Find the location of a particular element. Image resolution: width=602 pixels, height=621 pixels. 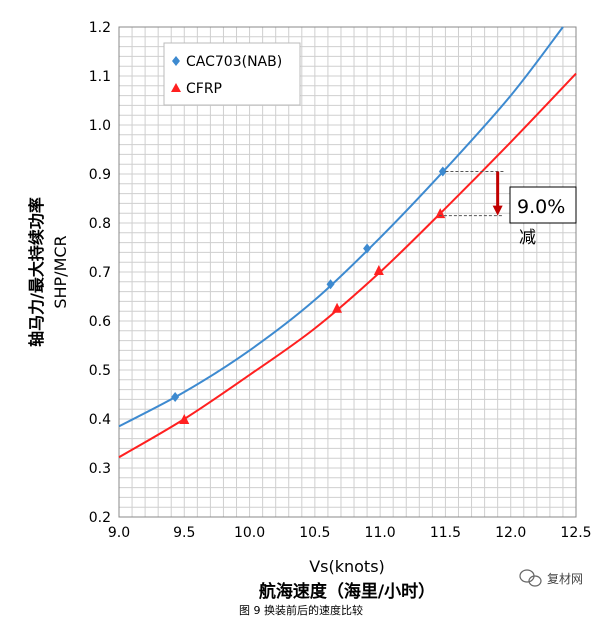

y-tick-labels: 0.2 0.3 0.4 0.5 0.6 0.7 0.8 0.9 1.0 1.1 1.2 is located at coordinates (100, 273).